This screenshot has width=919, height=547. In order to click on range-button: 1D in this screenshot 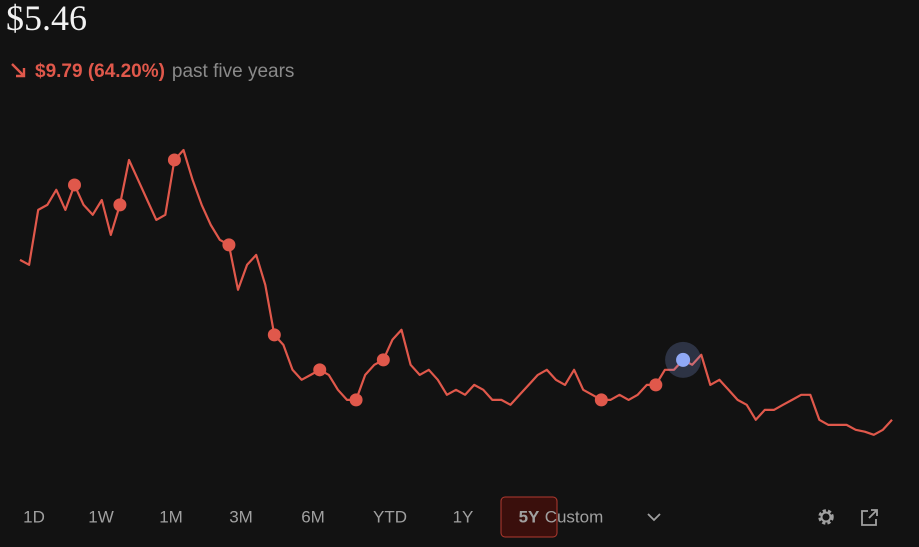, I will do `click(34, 516)`.